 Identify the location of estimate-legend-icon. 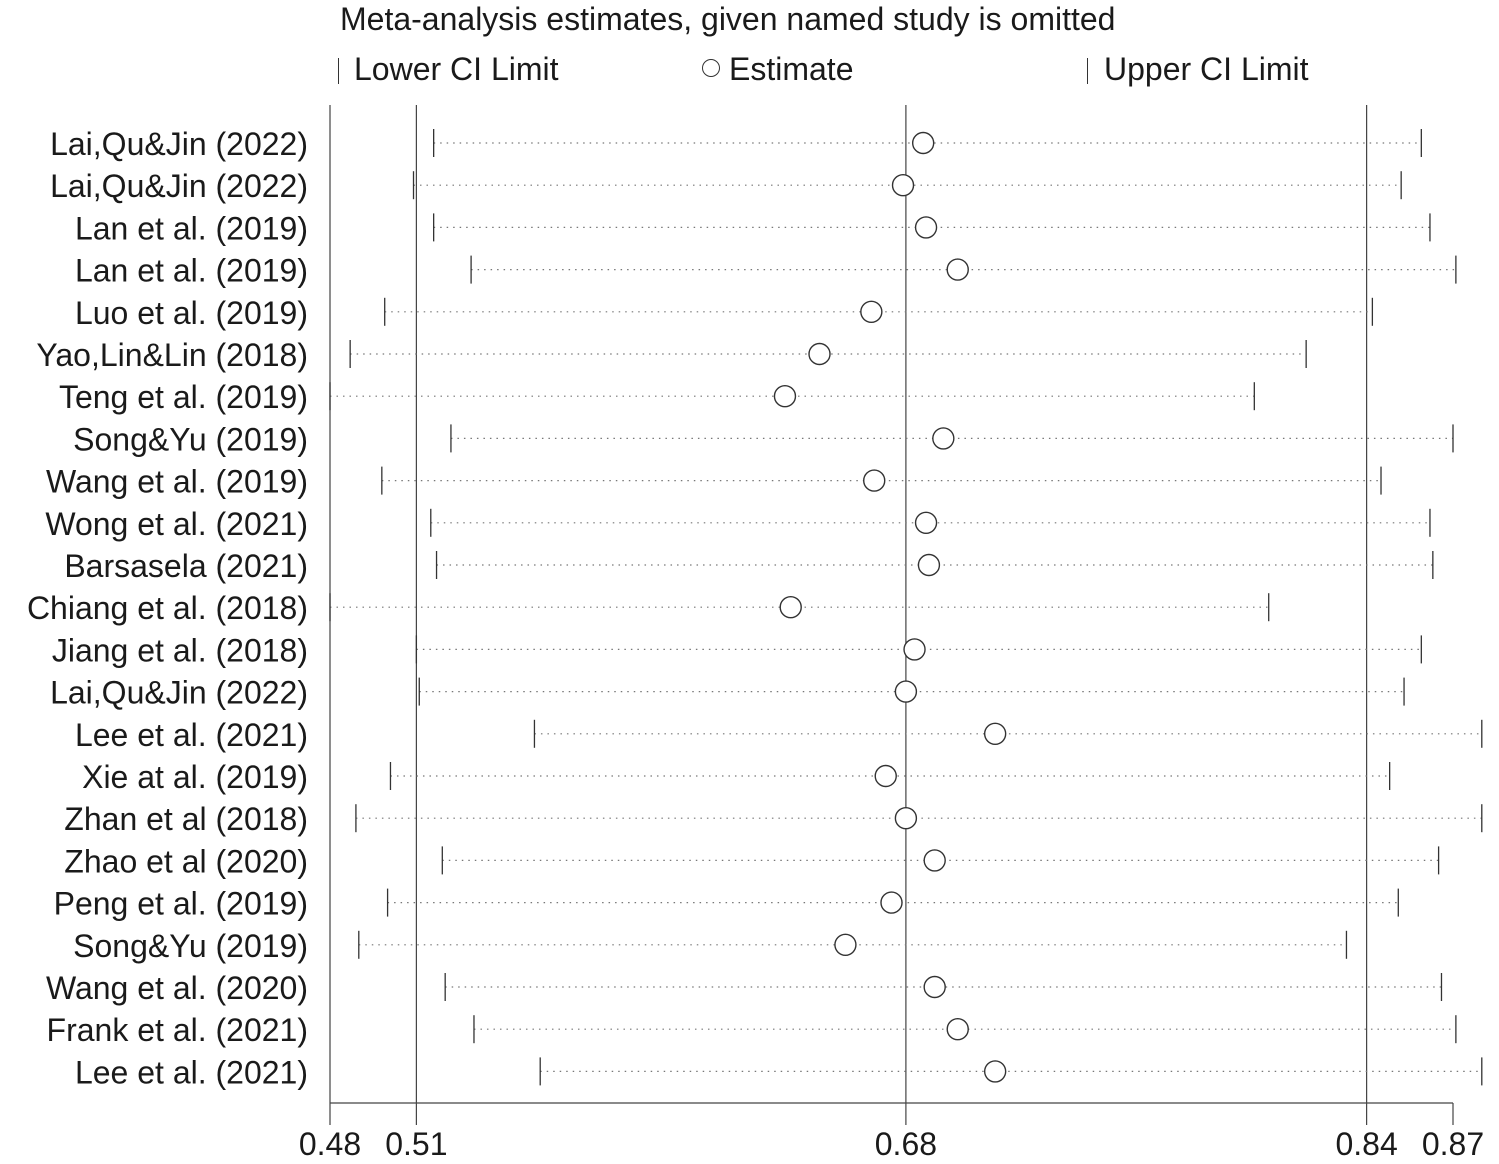
(711, 68).